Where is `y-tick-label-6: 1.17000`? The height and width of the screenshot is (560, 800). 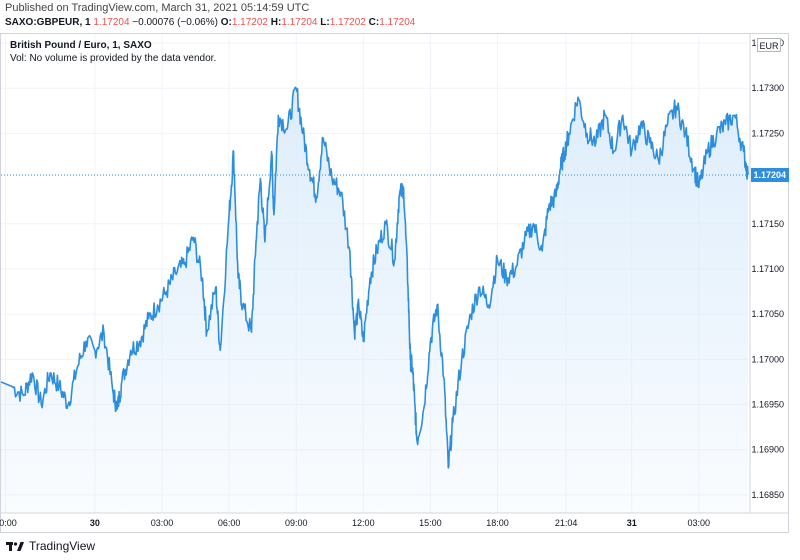
y-tick-label-6: 1.17000 is located at coordinates (767, 359).